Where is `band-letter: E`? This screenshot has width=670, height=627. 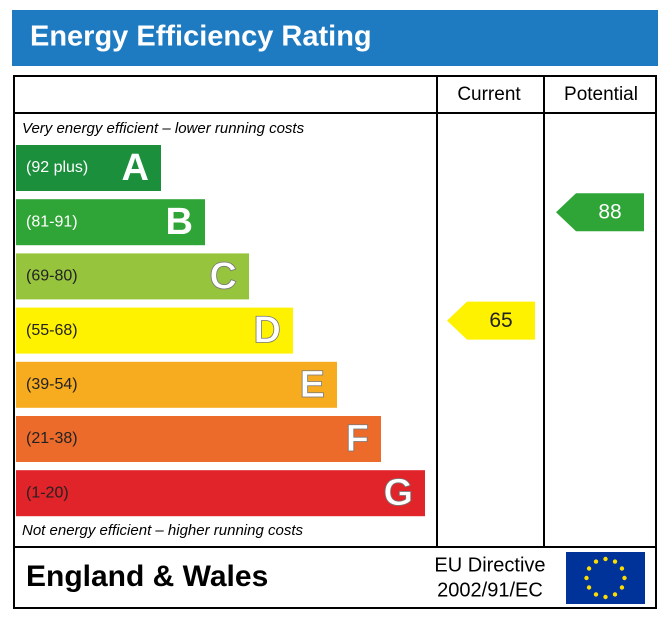 band-letter: E is located at coordinates (312, 385).